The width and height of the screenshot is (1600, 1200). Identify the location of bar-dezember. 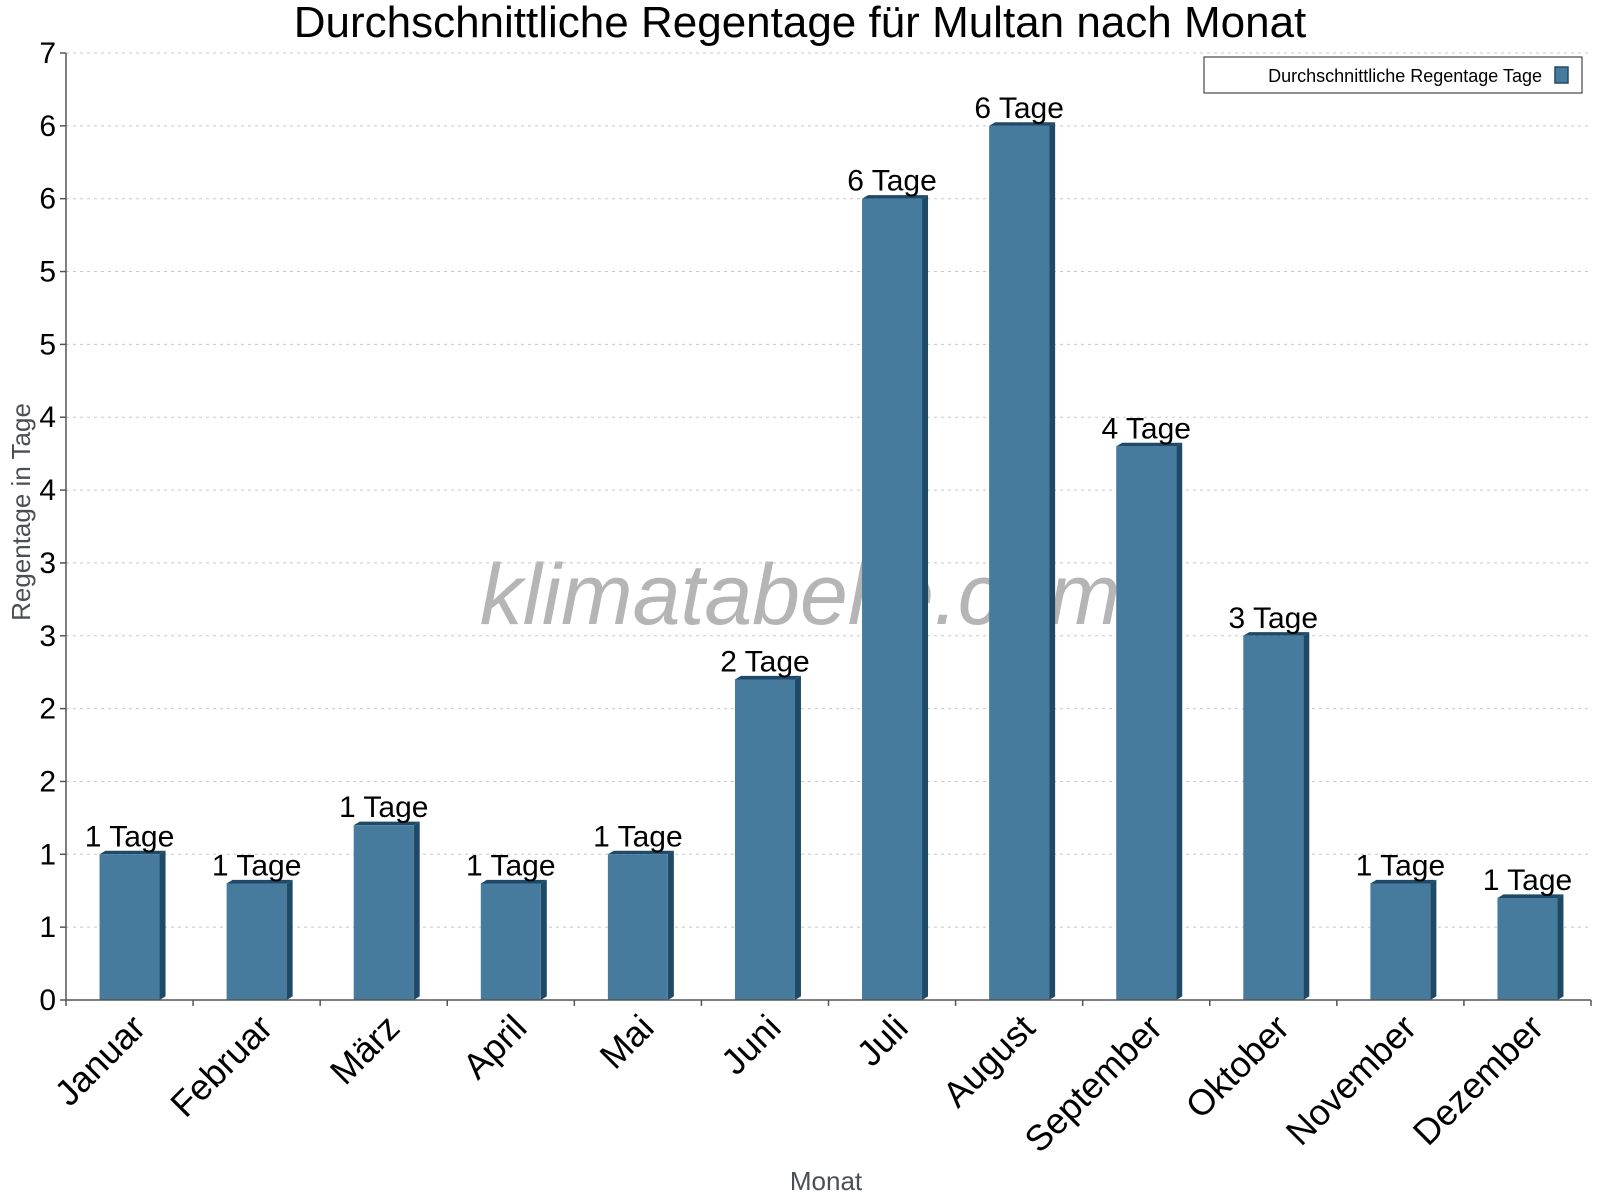
(1530, 947).